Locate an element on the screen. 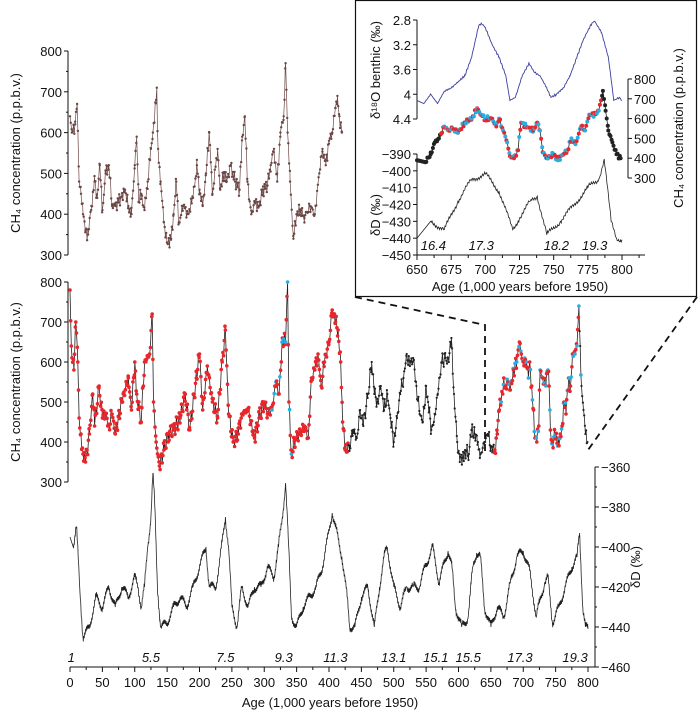 This screenshot has width=700, height=716. inset-x-tick-label: 650 is located at coordinates (417, 269).